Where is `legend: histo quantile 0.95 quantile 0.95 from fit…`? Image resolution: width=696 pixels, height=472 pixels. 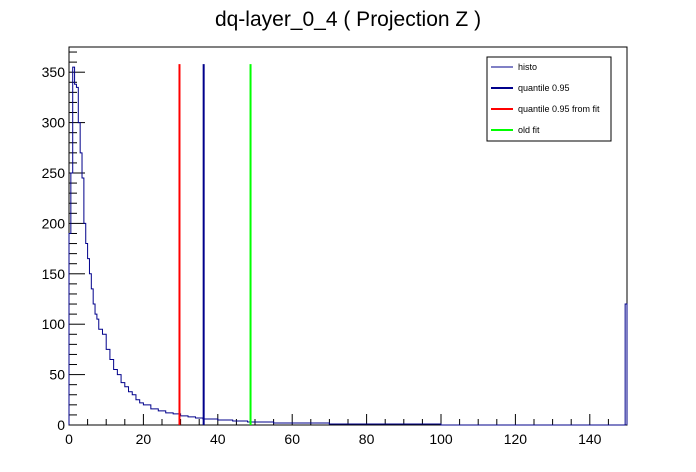
legend: histo quantile 0.95 quantile 0.95 from fit… is located at coordinates (549, 99).